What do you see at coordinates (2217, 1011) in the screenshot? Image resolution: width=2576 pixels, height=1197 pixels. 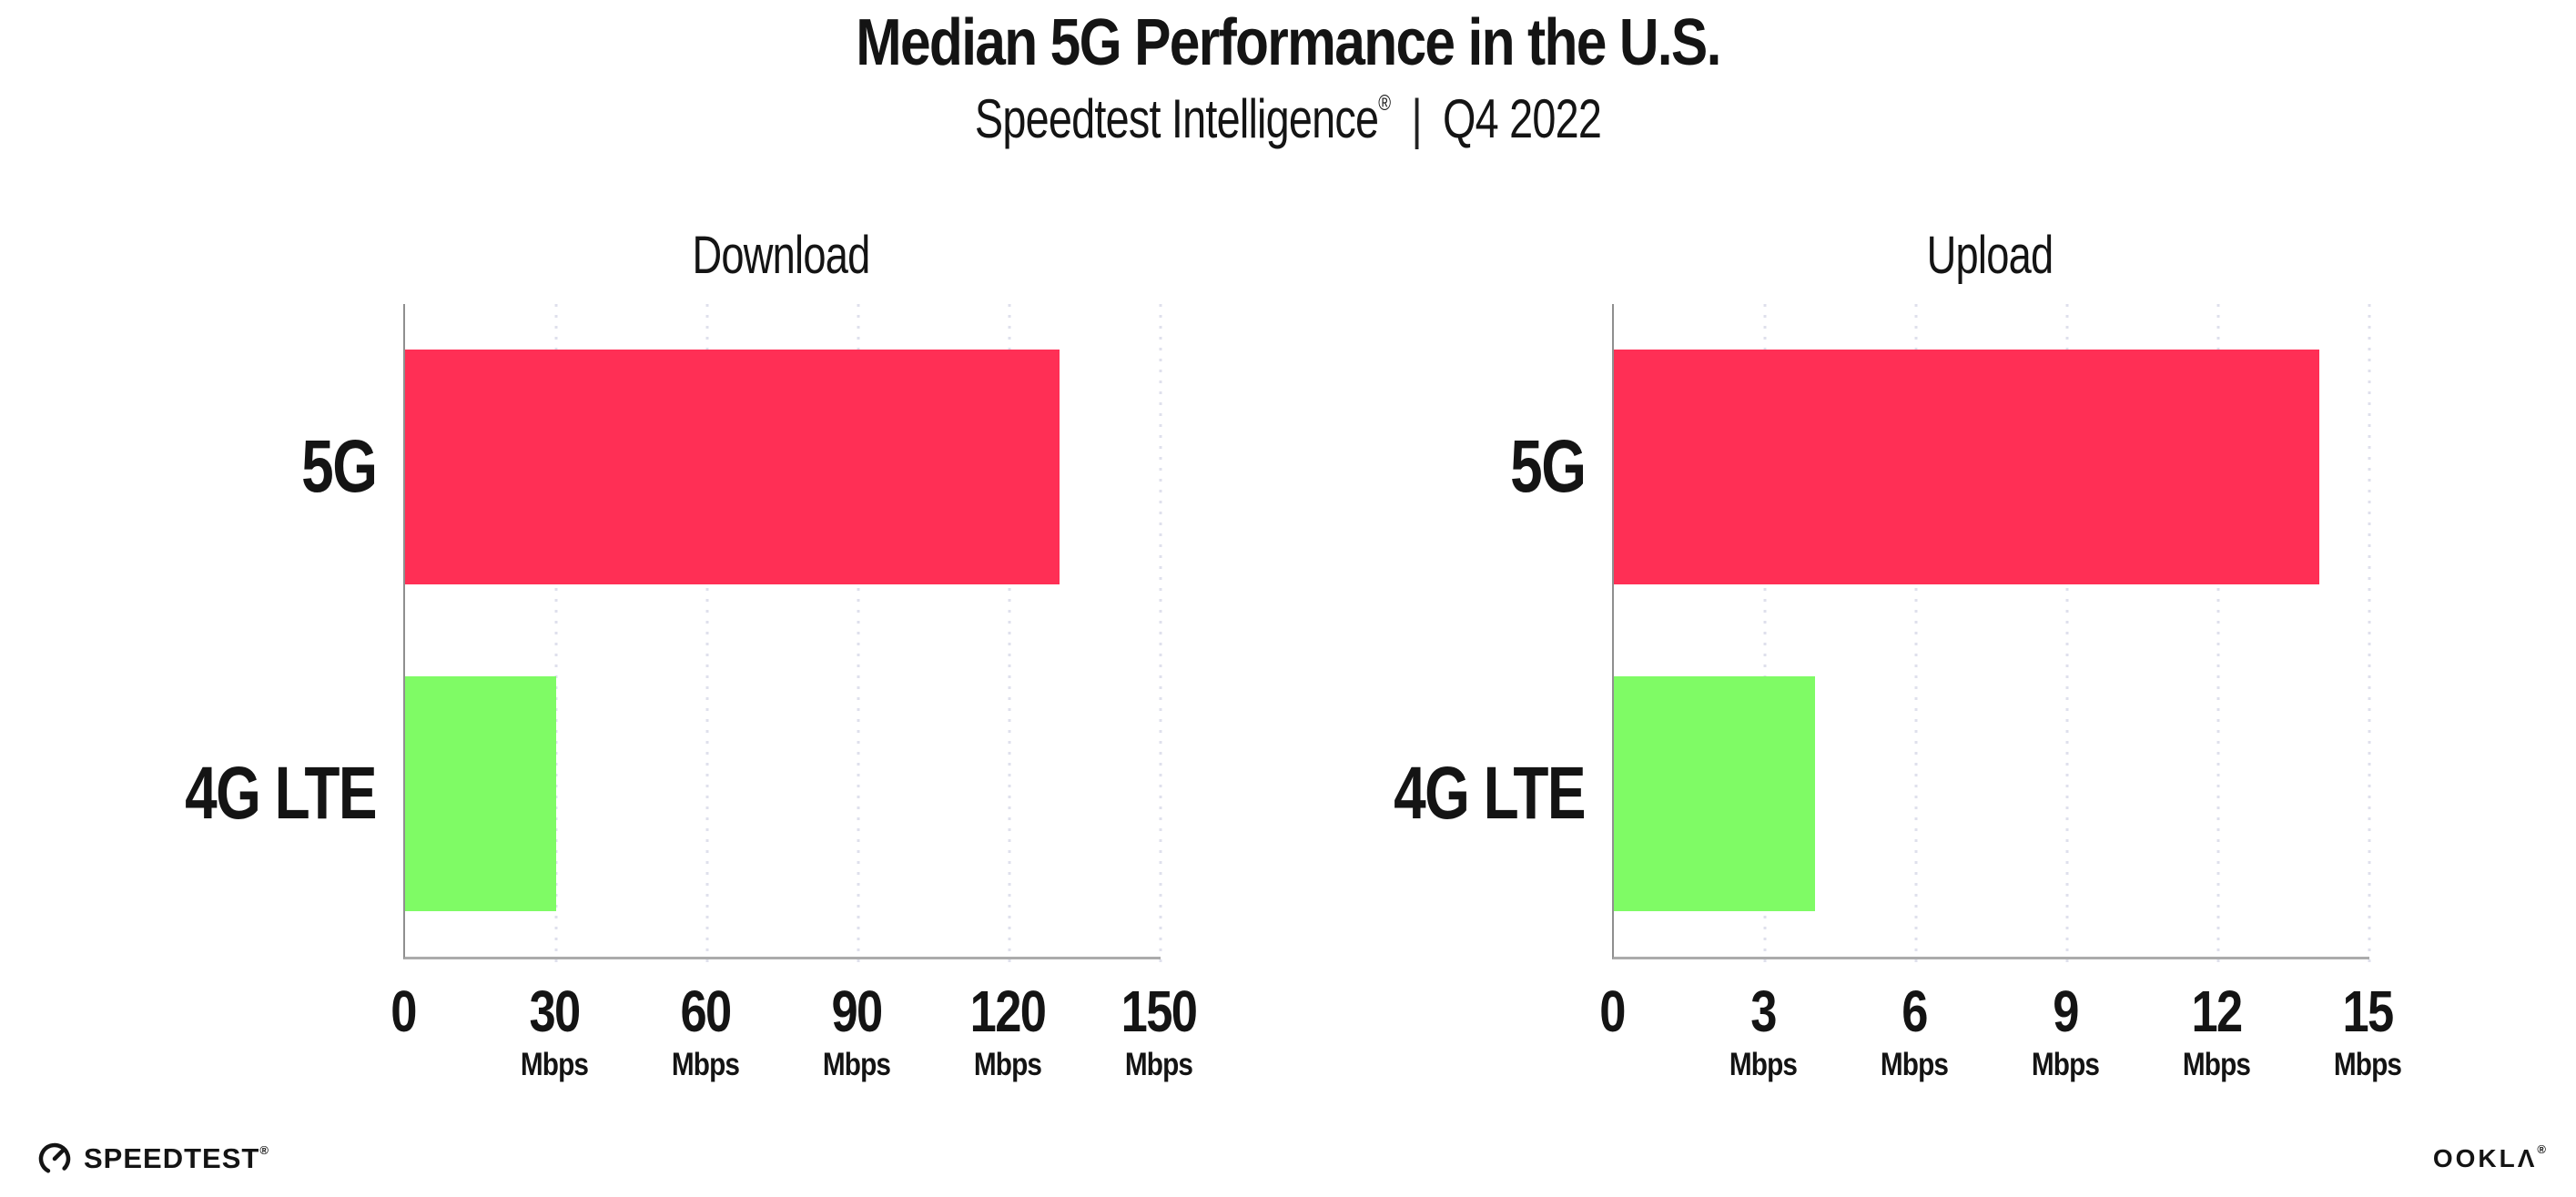 I see `x-tick-value: 12` at bounding box center [2217, 1011].